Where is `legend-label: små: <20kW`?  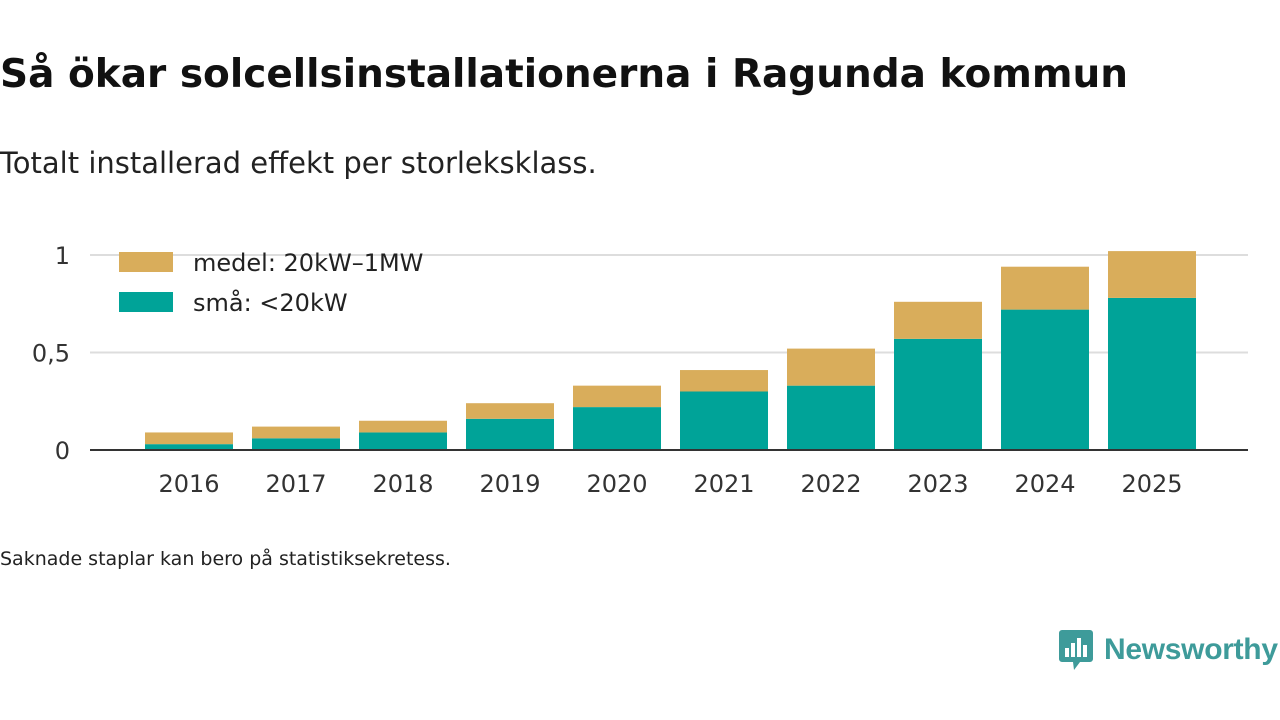 legend-label: små: <20kW is located at coordinates (270, 302).